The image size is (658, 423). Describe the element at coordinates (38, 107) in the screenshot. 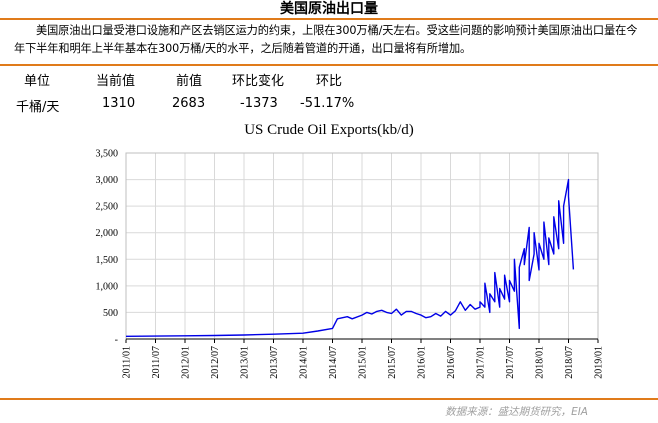

I see `stats-value-unit: 千桶/天` at that location.